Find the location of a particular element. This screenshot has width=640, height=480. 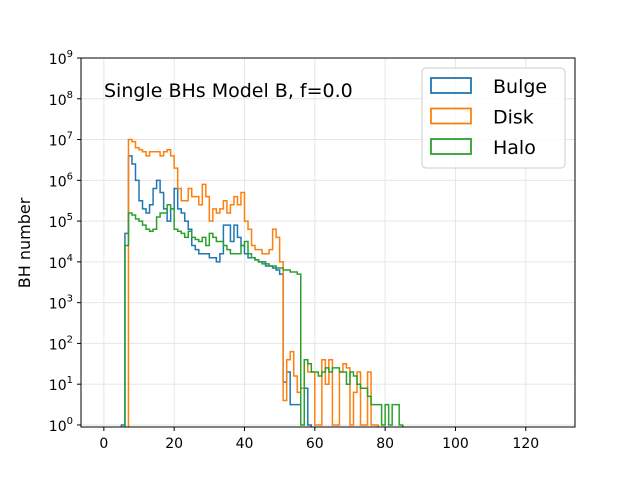

x-tick-label: 60 is located at coordinates (315, 444).